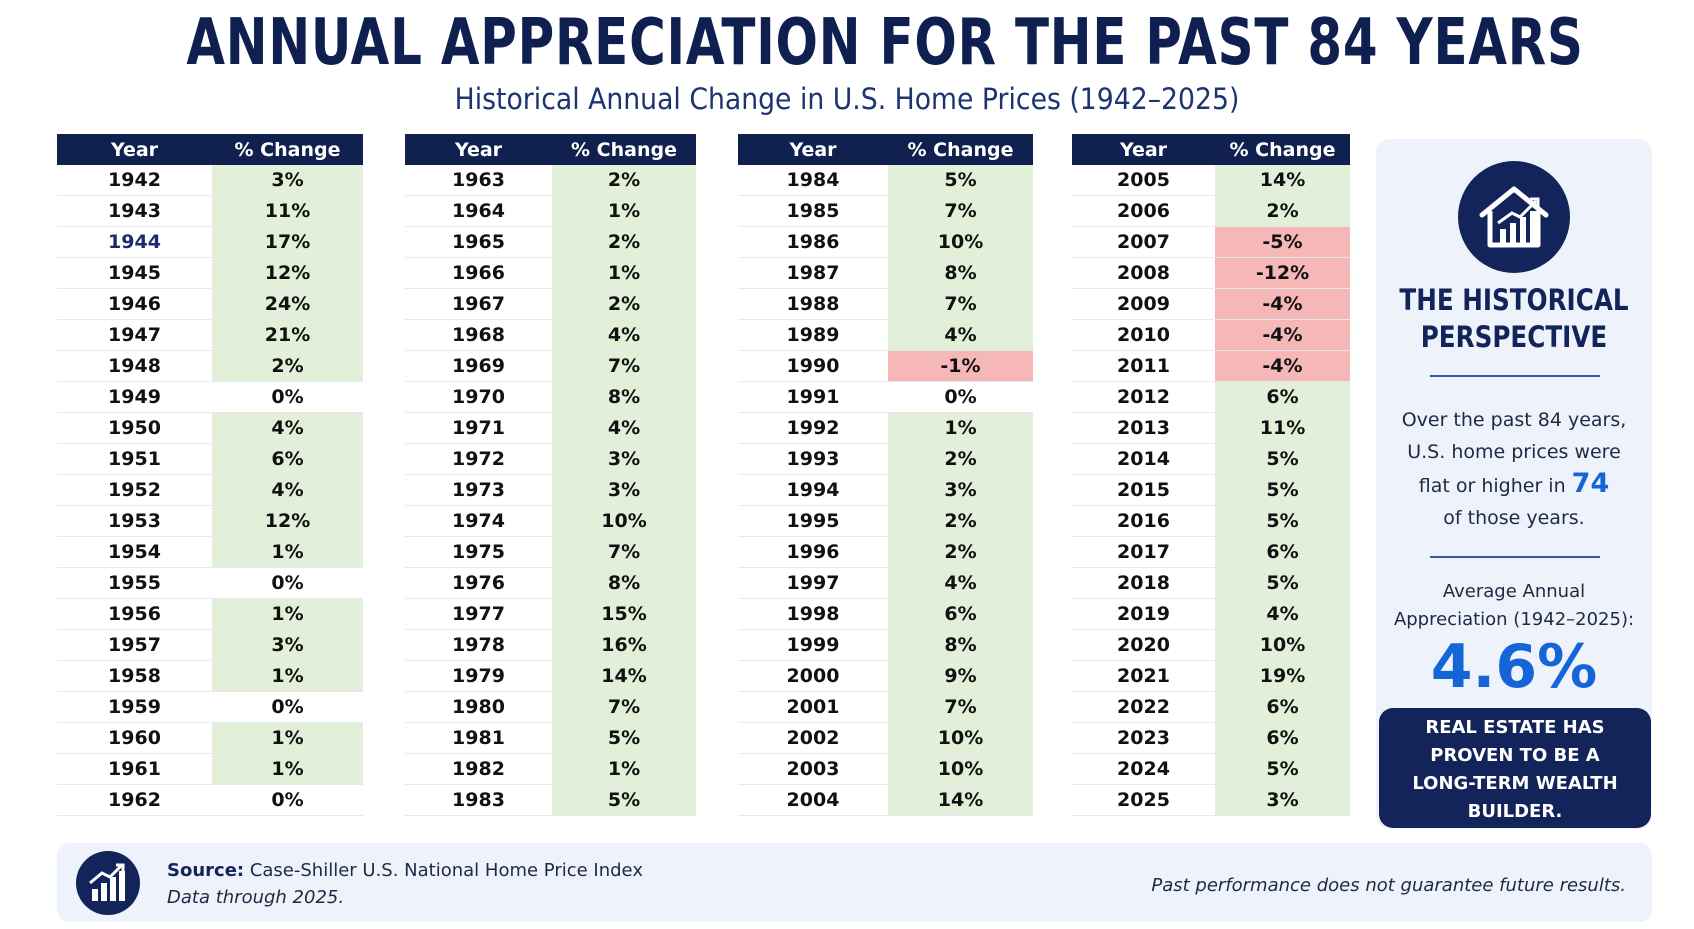  Describe the element at coordinates (1211, 273) in the screenshot. I see `table-row: 2008 -12%` at that location.